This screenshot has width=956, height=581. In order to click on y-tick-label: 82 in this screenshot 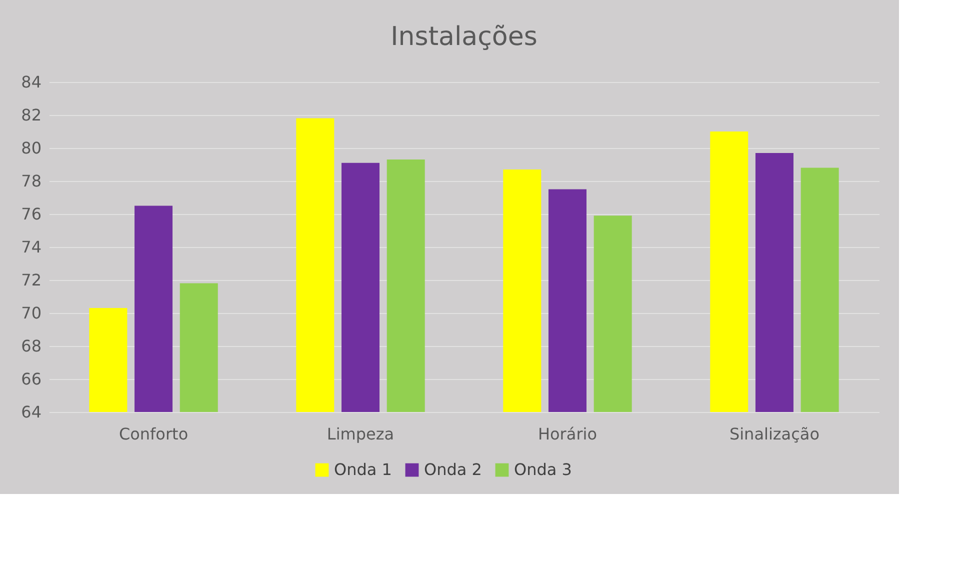, I will do `click(31, 115)`.